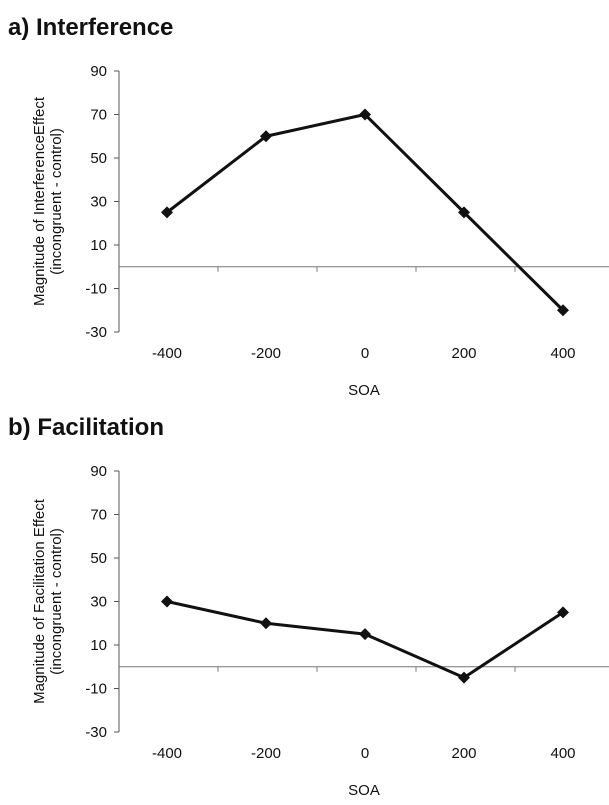  I want to click on panel-title: b) Facilitation, so click(86, 427).